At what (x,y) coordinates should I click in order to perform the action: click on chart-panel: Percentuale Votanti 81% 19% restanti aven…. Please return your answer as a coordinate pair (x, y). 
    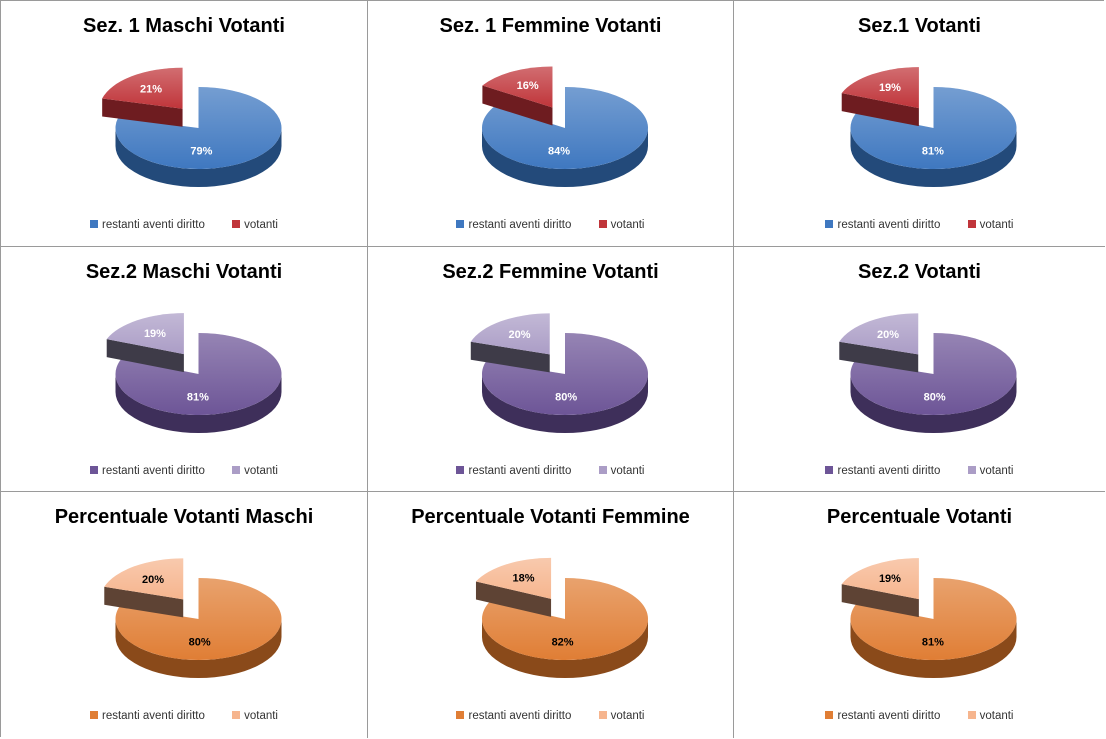
    Looking at the image, I should click on (919, 615).